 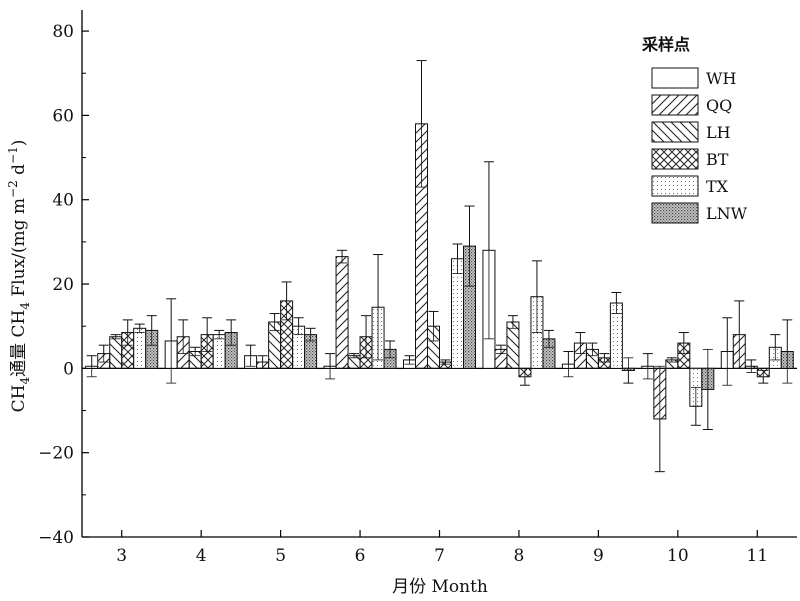 What do you see at coordinates (675, 105) in the screenshot?
I see `legend-swatch-qq` at bounding box center [675, 105].